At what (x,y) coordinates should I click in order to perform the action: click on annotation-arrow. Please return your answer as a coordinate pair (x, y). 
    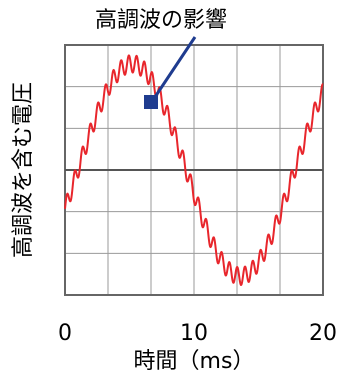
    Looking at the image, I should click on (174, 68).